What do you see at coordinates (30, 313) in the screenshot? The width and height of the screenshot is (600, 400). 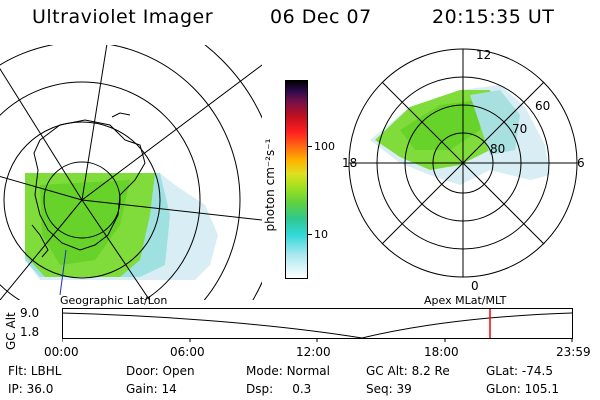 I see `altitude-tick-9: 9.0` at bounding box center [30, 313].